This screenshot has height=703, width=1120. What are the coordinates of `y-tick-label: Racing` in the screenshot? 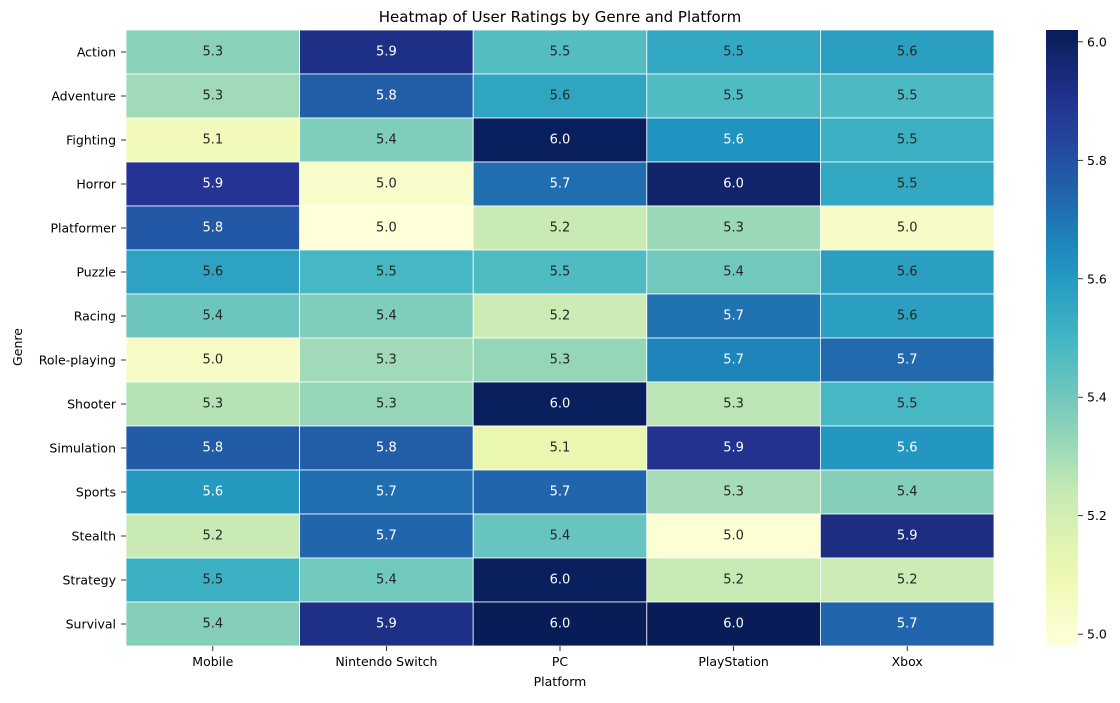 It's located at (95, 316).